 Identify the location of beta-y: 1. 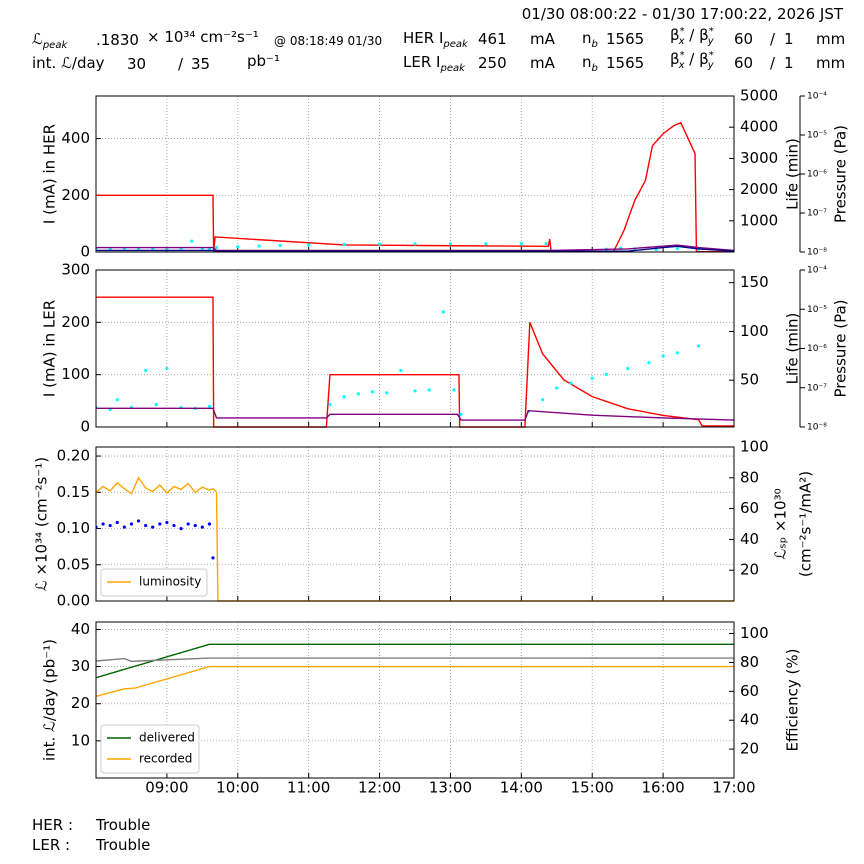
(789, 39).